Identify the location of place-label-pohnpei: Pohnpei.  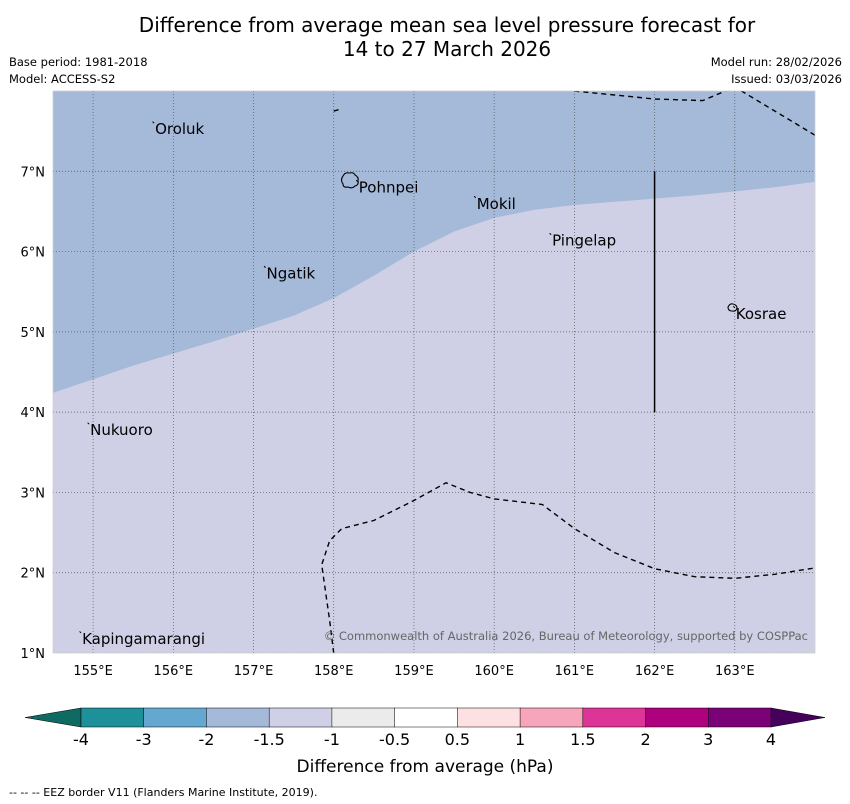
(389, 188).